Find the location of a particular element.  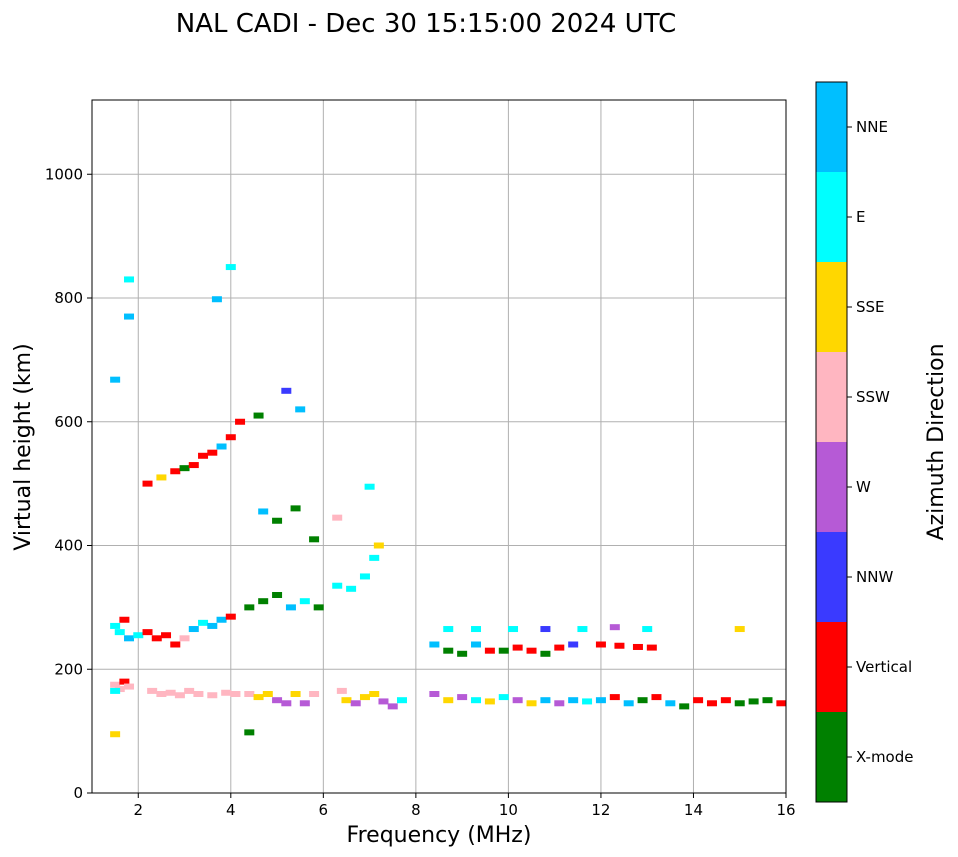

colorbar-tick-label: NNW is located at coordinates (874, 577).